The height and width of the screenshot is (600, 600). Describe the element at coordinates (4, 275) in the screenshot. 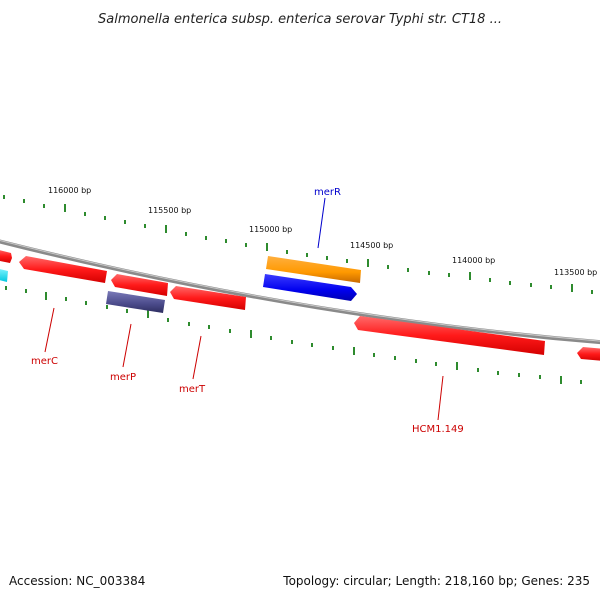

I see `gene-cyan-feature` at that location.